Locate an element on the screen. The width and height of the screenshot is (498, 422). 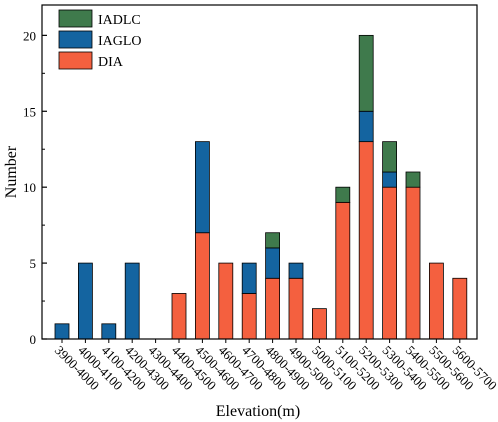
y-tick-label: 10 is located at coordinates (29, 187).